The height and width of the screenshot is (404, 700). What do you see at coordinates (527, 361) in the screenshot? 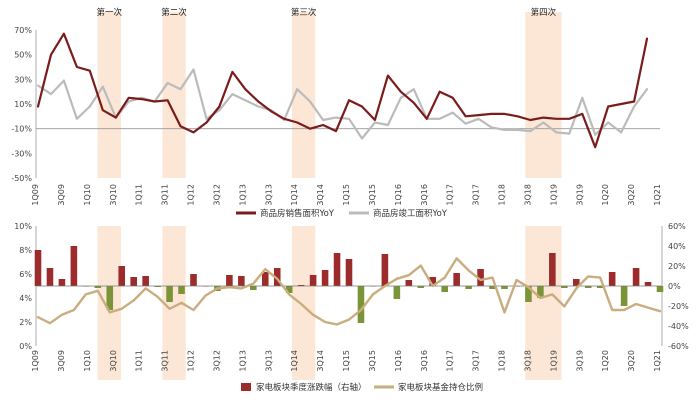
I see `bottom-x-tick-label: 3Q18` at bounding box center [527, 361].